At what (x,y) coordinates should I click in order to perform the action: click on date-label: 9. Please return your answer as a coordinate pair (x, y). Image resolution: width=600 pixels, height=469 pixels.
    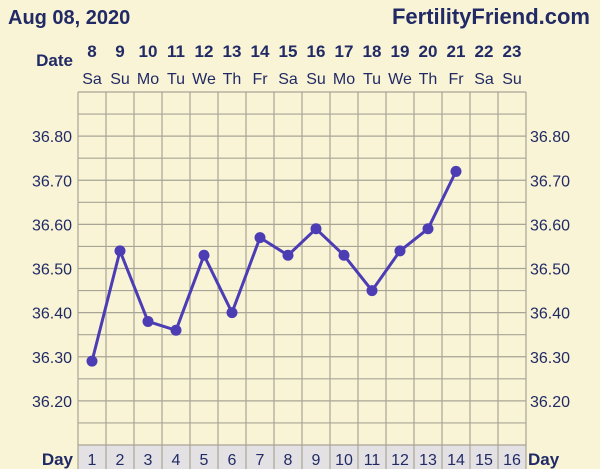
    Looking at the image, I should click on (119, 51).